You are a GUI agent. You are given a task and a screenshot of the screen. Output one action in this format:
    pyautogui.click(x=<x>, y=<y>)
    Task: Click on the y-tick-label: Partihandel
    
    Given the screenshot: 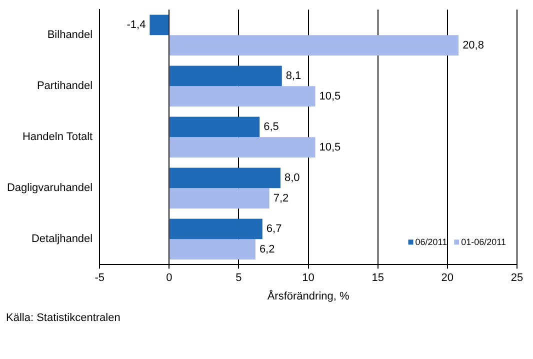 What is the action you would take?
    pyautogui.click(x=64, y=86)
    